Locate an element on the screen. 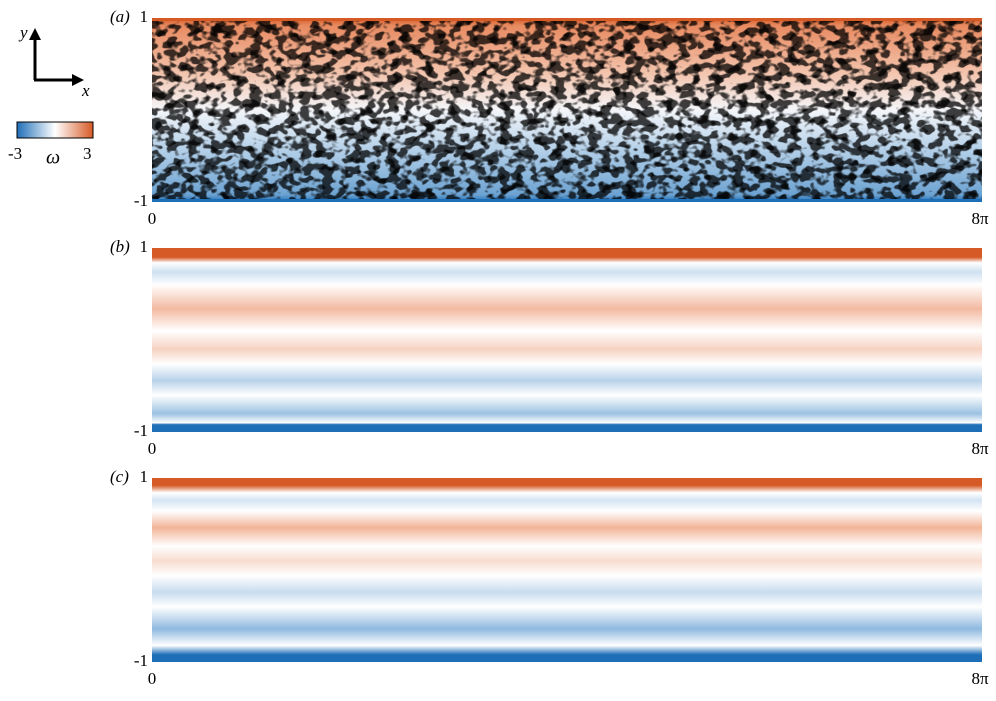 This screenshot has width=996, height=701. panel-label: (c) is located at coordinates (119, 476).